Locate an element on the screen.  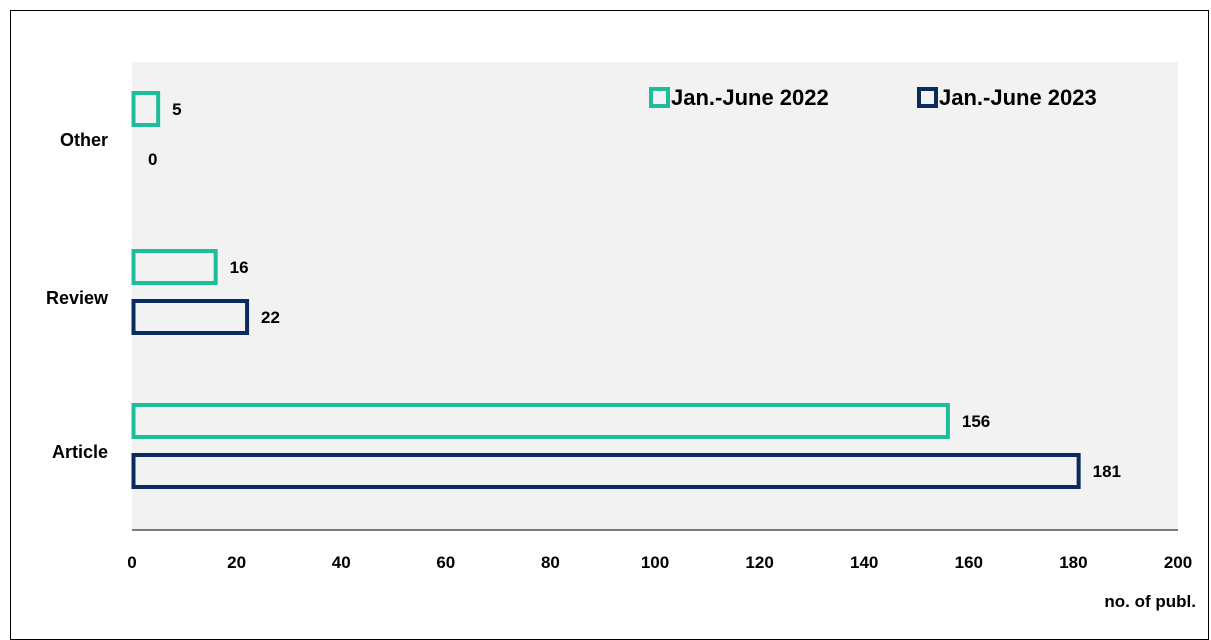
legend: Jan.-June 2022 Jan.-June 2023 is located at coordinates (873, 97).